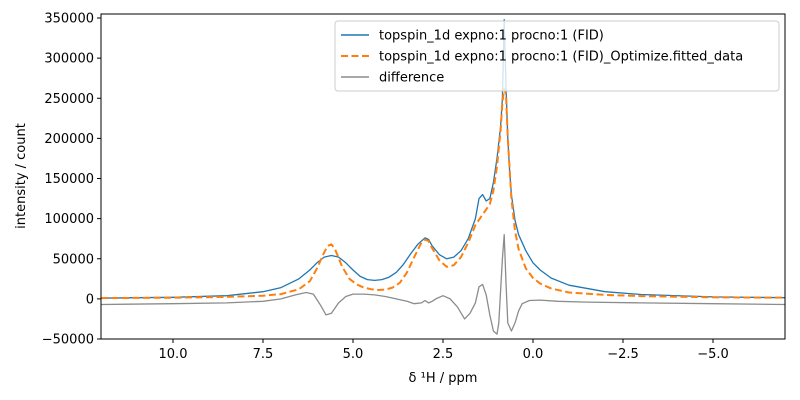 This screenshot has width=800, height=400. What do you see at coordinates (353, 354) in the screenshot?
I see `x-tick-label: 5.0` at bounding box center [353, 354].